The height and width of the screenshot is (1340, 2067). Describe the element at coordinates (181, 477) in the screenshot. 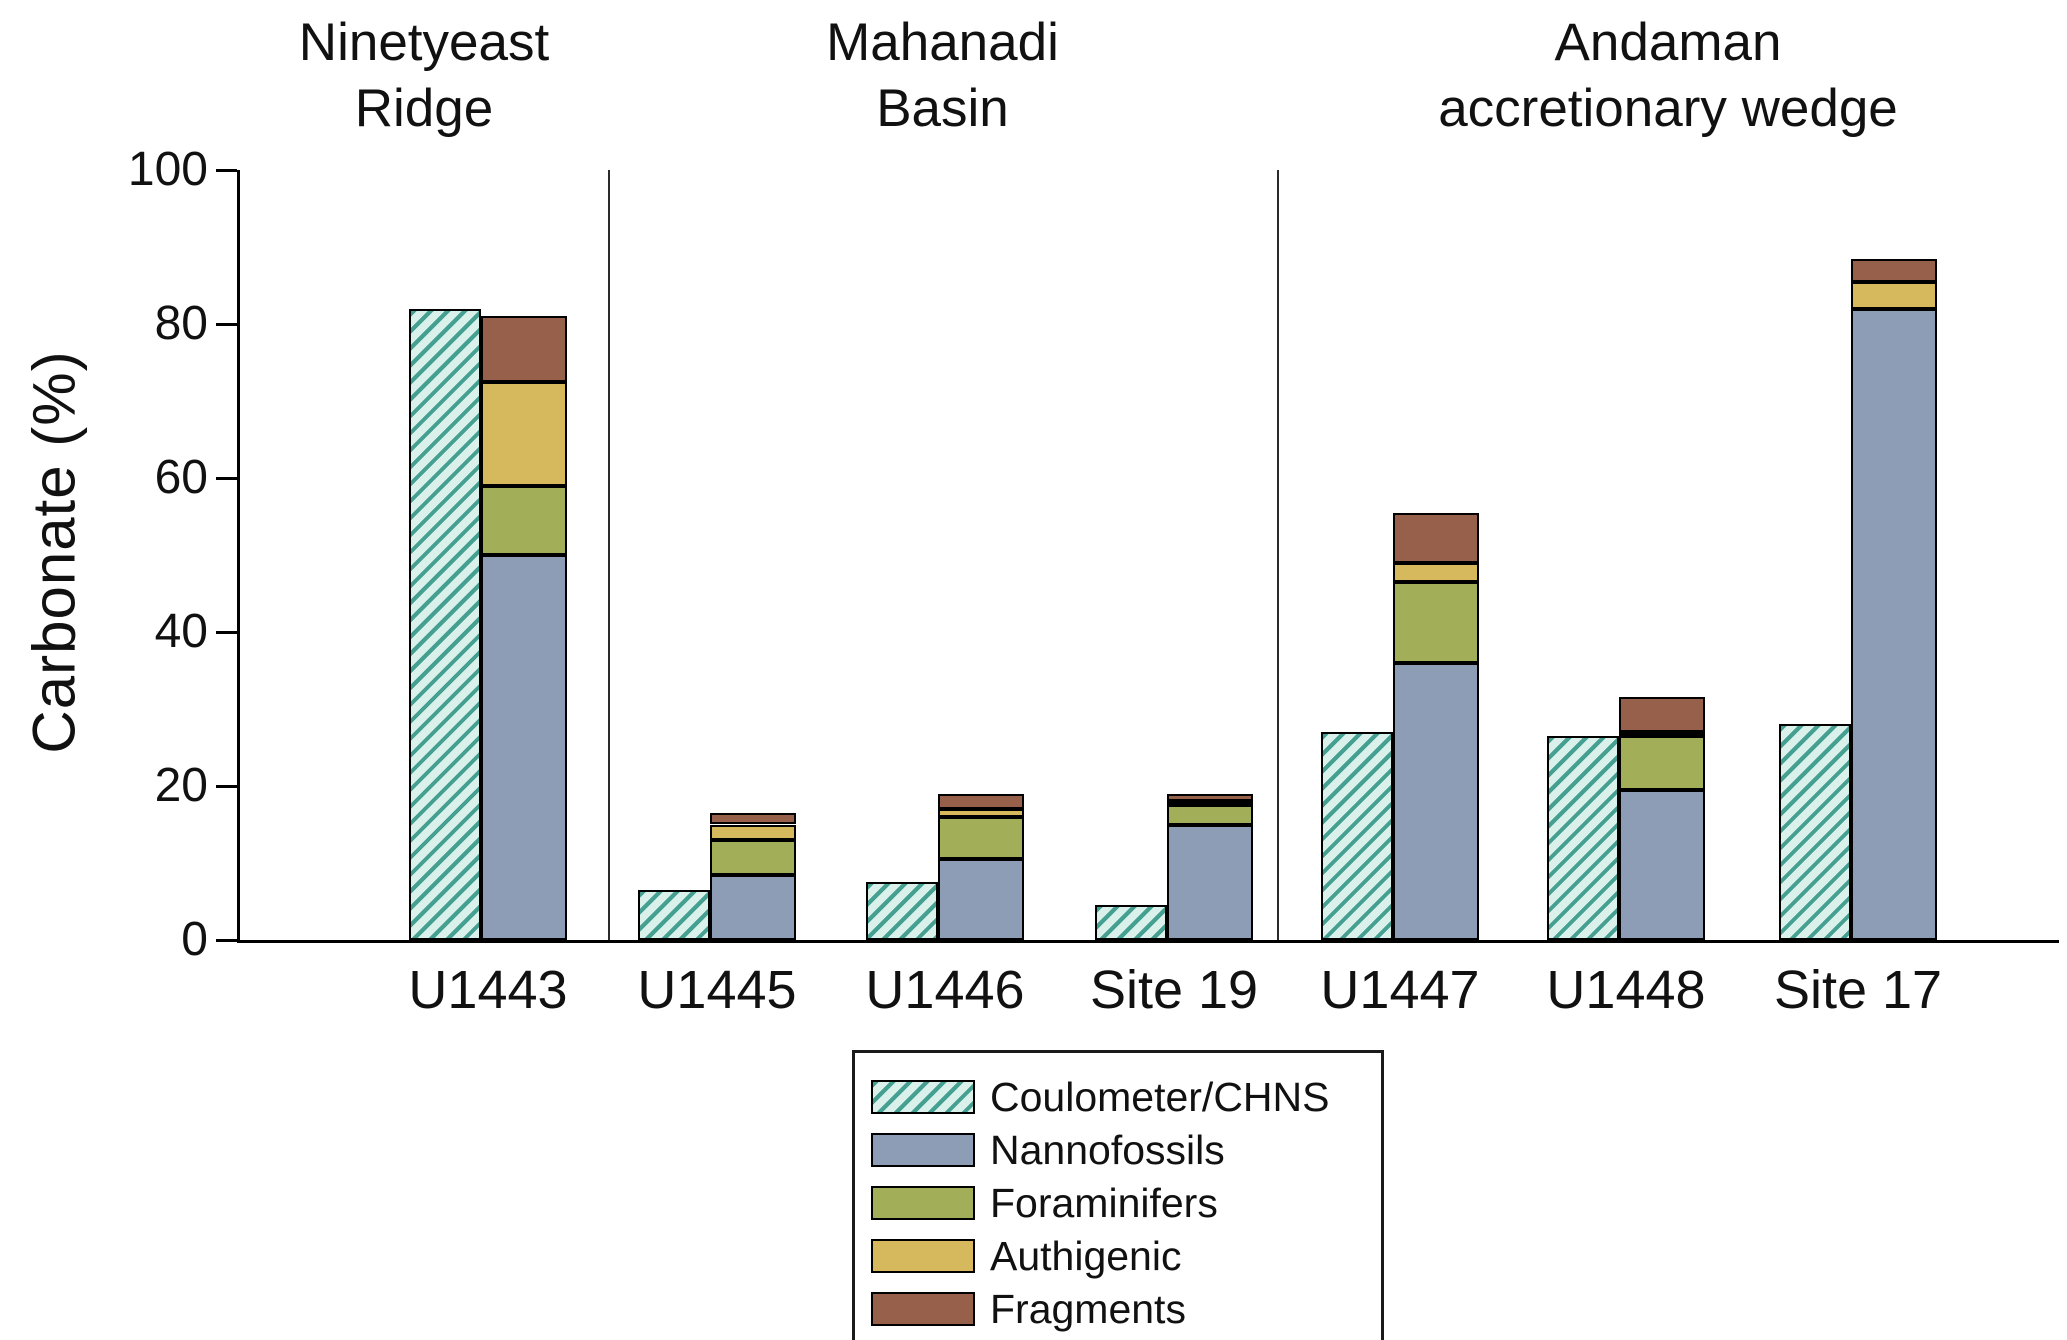

I see `y-tick-label: 60` at that location.